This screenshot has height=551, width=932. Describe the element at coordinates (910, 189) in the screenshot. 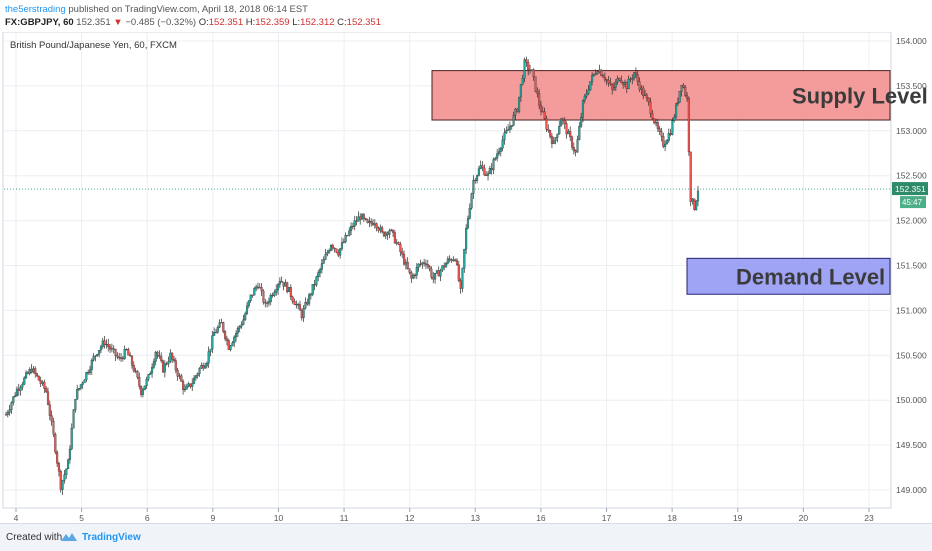

I see `last-price-badge` at that location.